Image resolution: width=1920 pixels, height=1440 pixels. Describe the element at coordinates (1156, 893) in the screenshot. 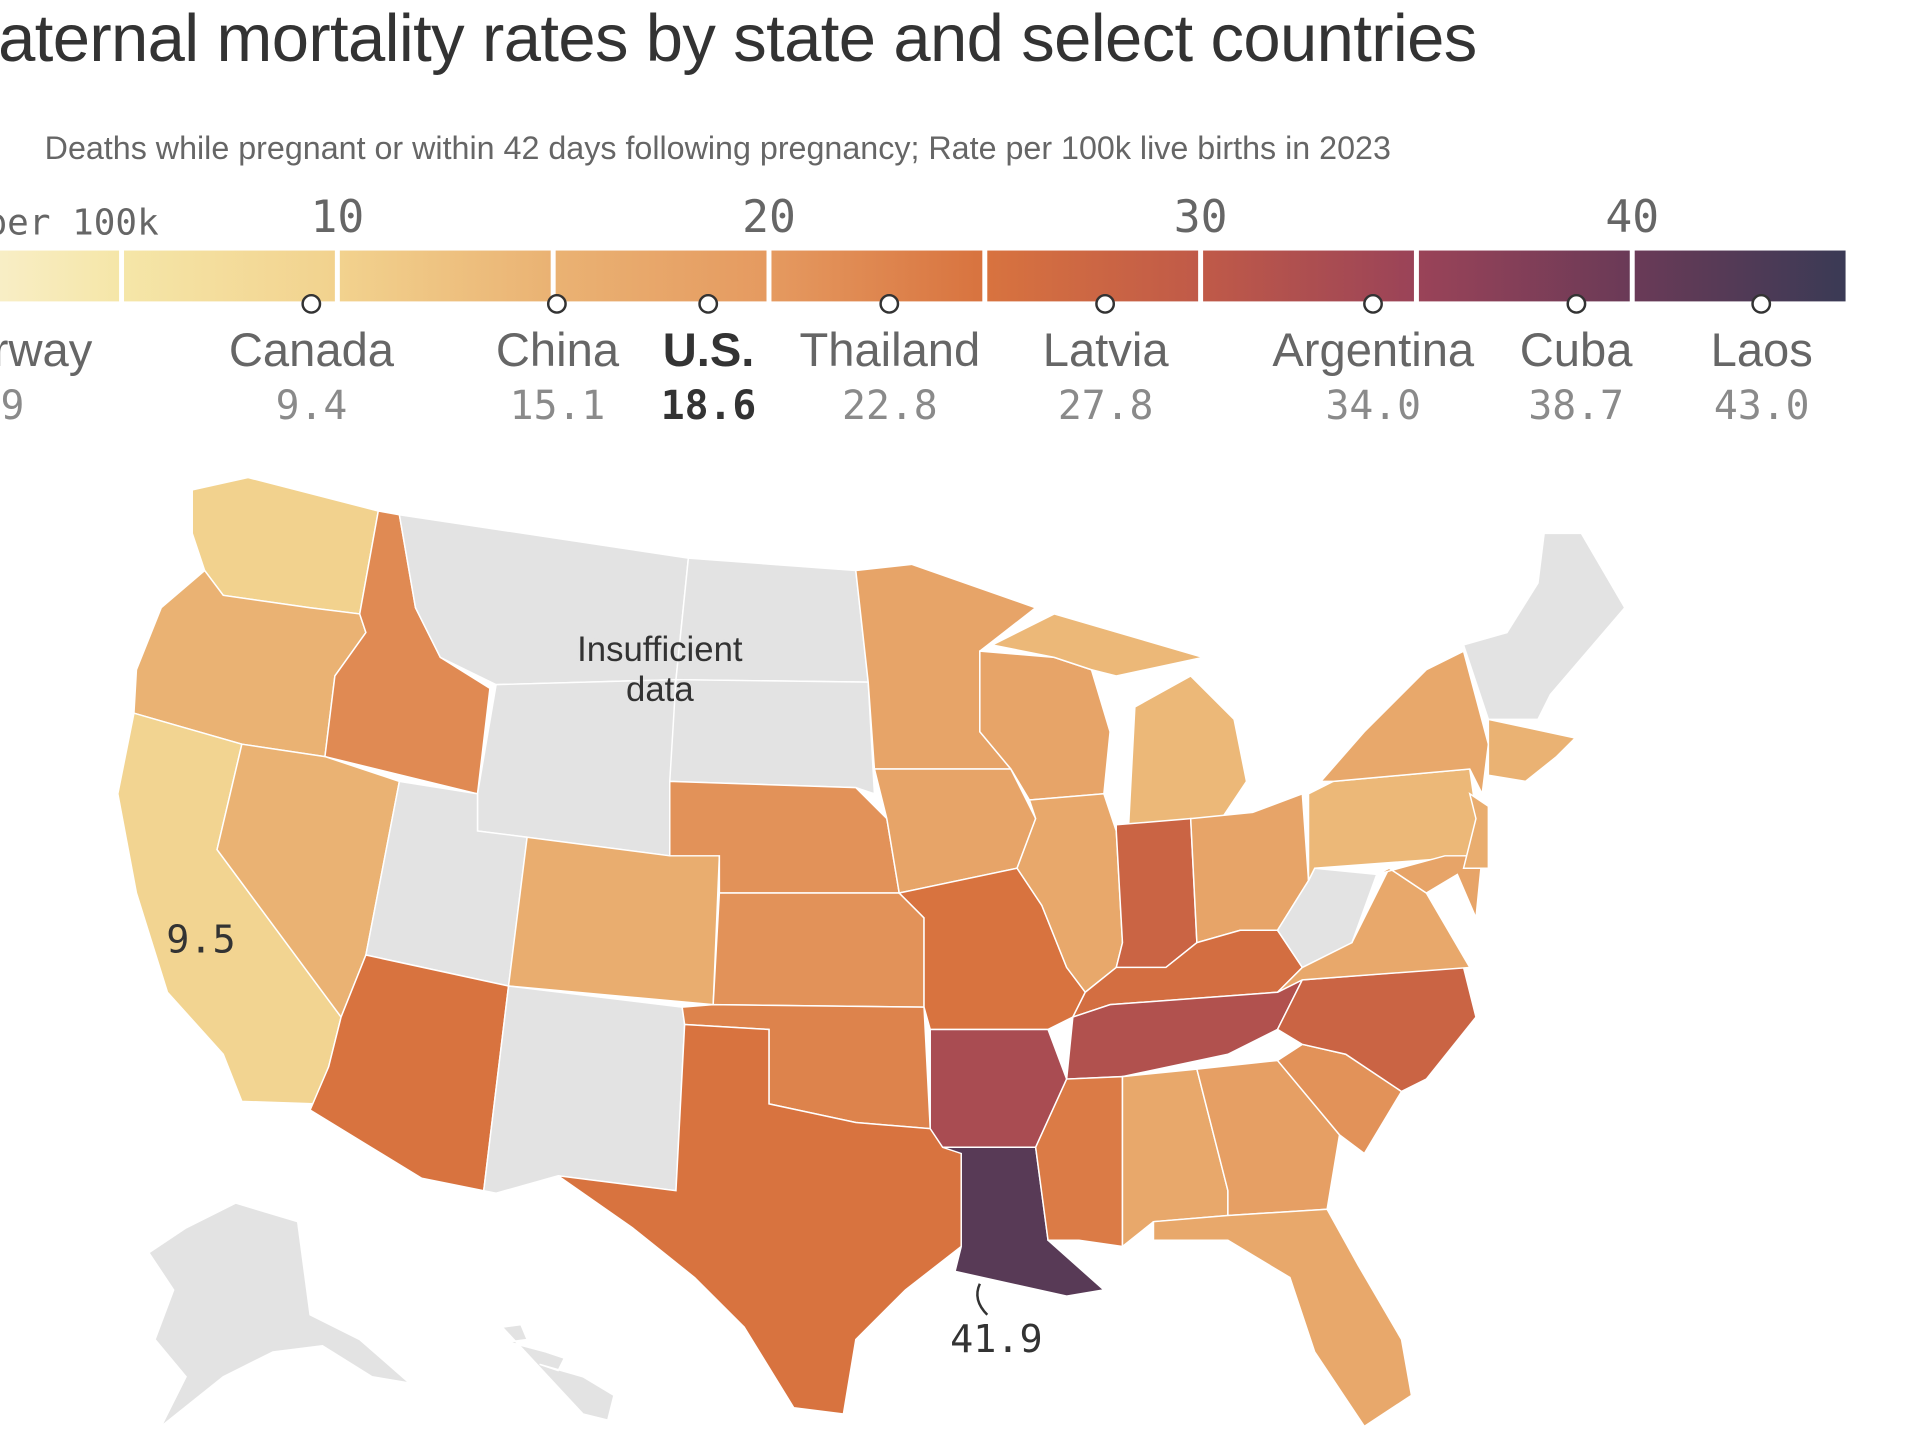

I see `state-in` at that location.